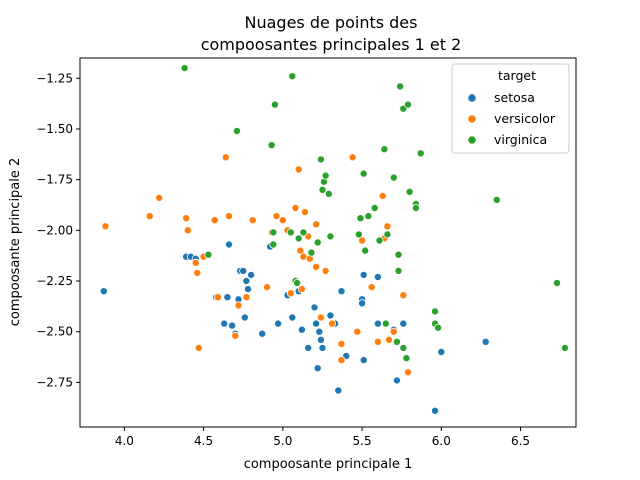 Image resolution: width=640 pixels, height=480 pixels. I want to click on x-tick-label: 4.0, so click(124, 441).